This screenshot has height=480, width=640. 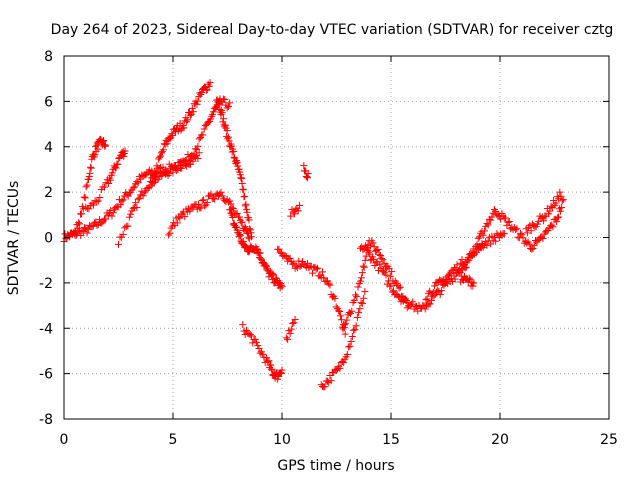 I want to click on y-tick-label: 4, so click(x=48, y=148).